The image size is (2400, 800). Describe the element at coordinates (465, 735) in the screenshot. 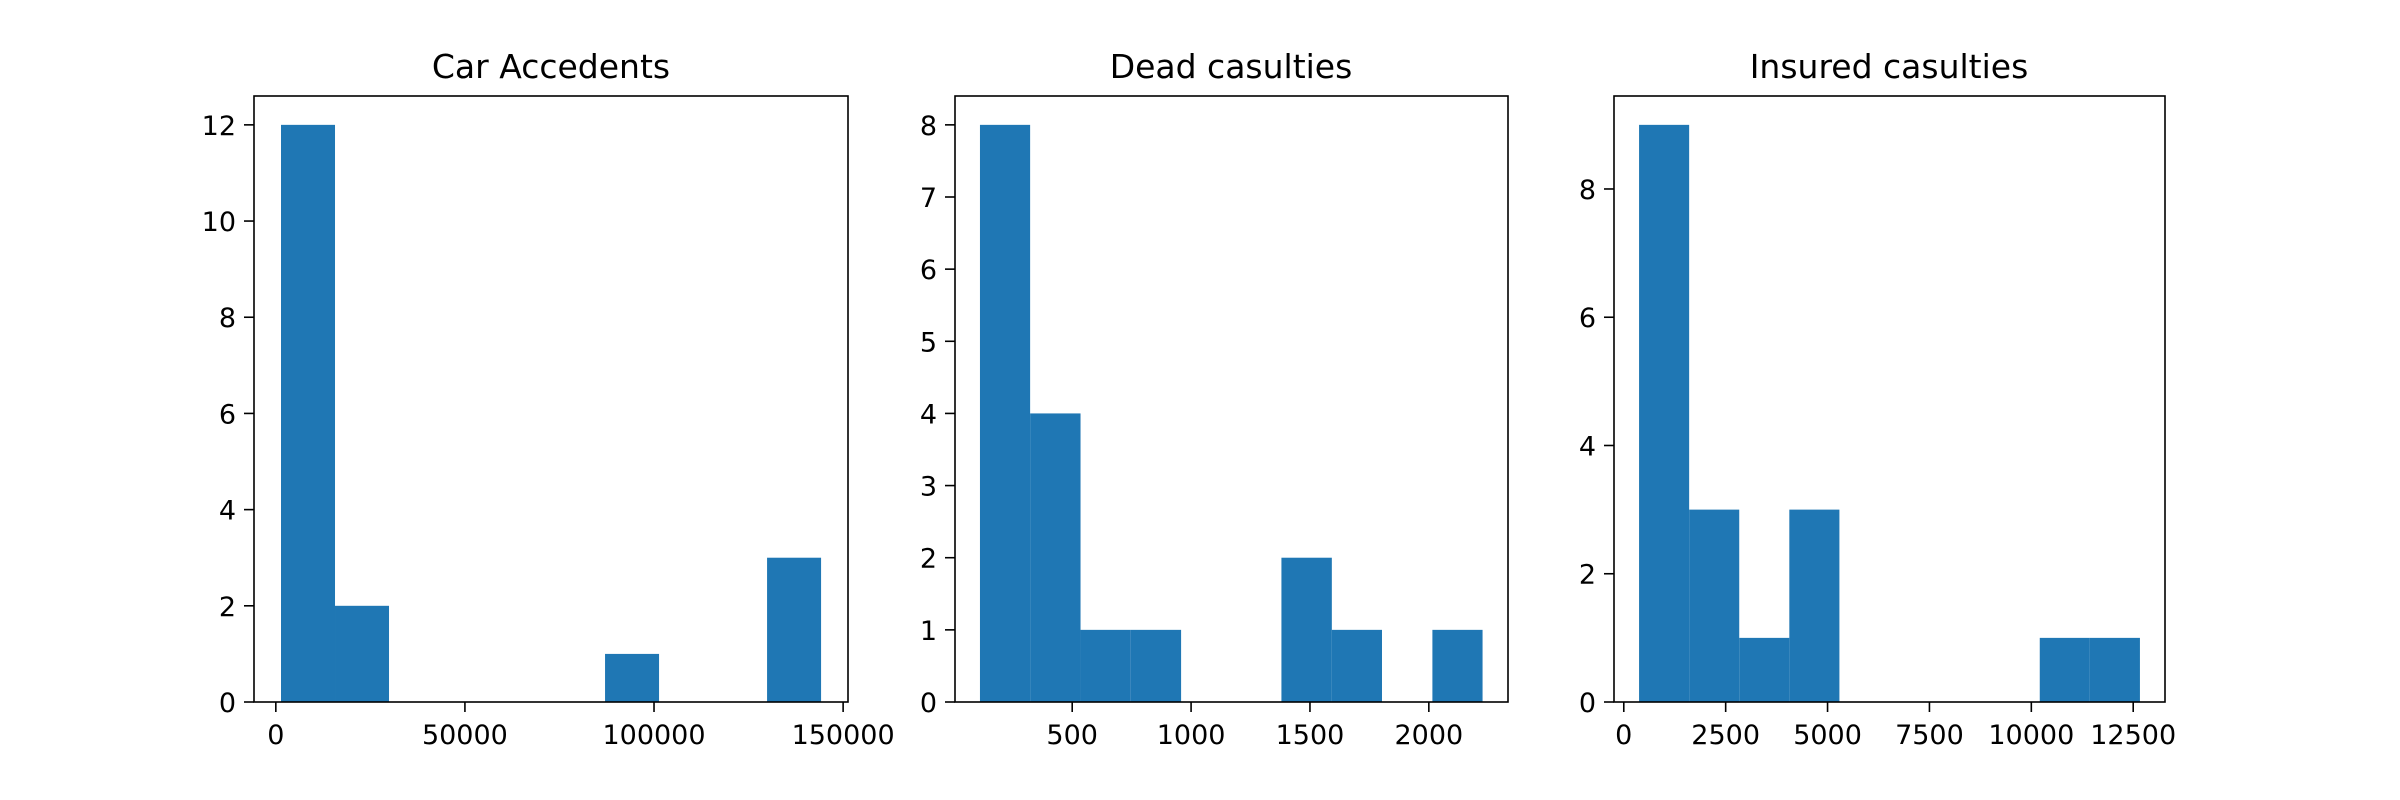

I see `x-tick-label: 50000` at that location.